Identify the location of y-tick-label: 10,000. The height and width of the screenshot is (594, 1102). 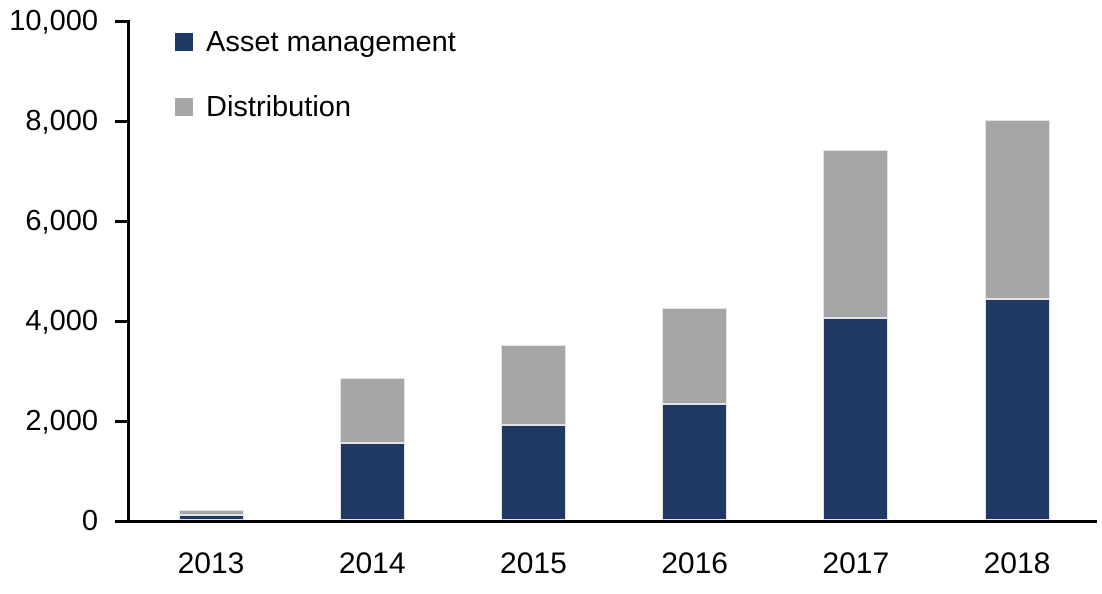
(53, 21).